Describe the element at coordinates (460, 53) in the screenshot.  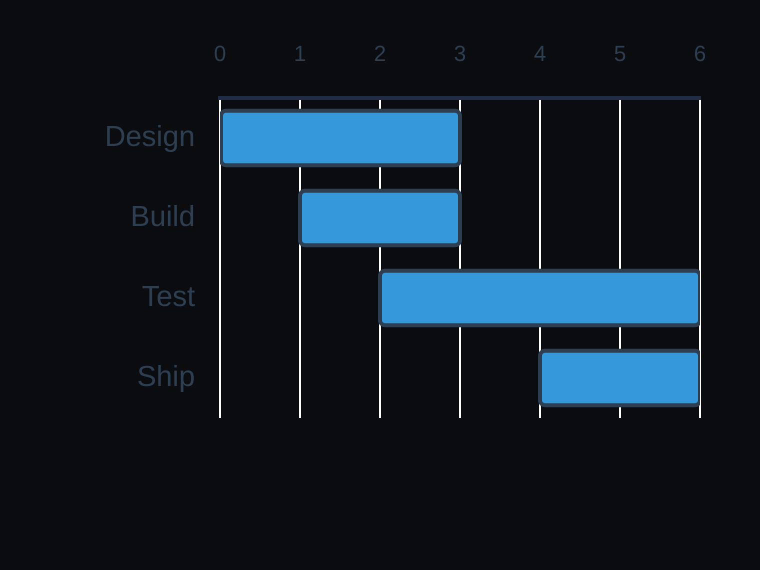
I see `x-tick-label: 3` at that location.